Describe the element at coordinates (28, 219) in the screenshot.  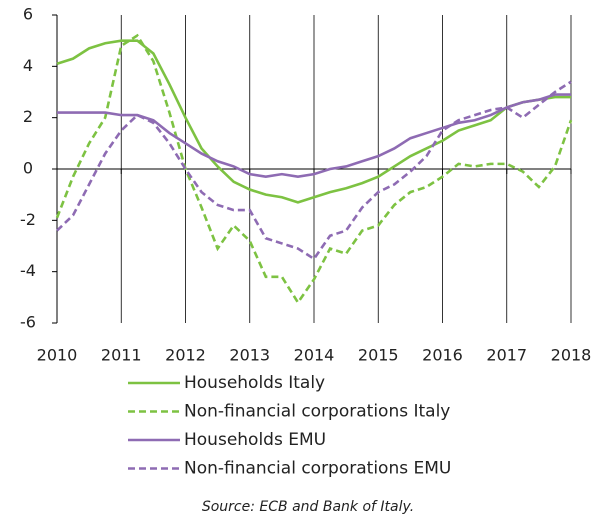
I see `y-tick-label: -2` at that location.